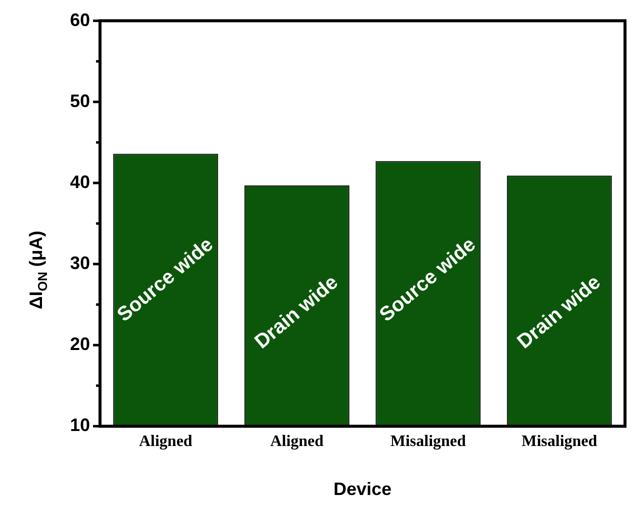 The image size is (635, 515). What do you see at coordinates (80, 182) in the screenshot?
I see `y-tick-label: 40` at bounding box center [80, 182].